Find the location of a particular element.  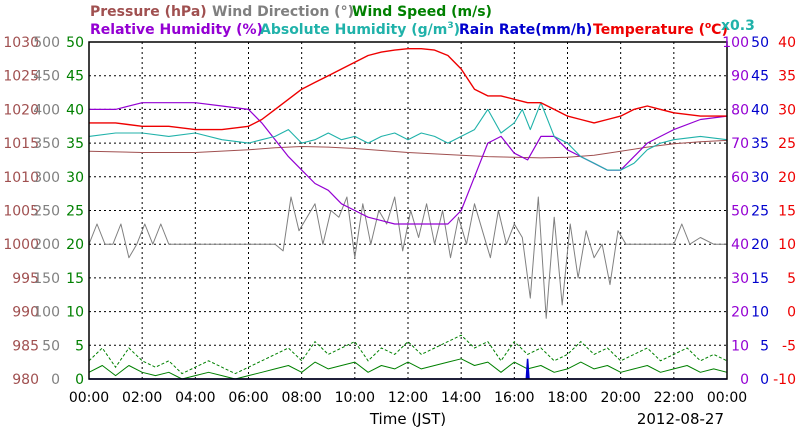

x-tick-label: 06:00 is located at coordinates (248, 398).